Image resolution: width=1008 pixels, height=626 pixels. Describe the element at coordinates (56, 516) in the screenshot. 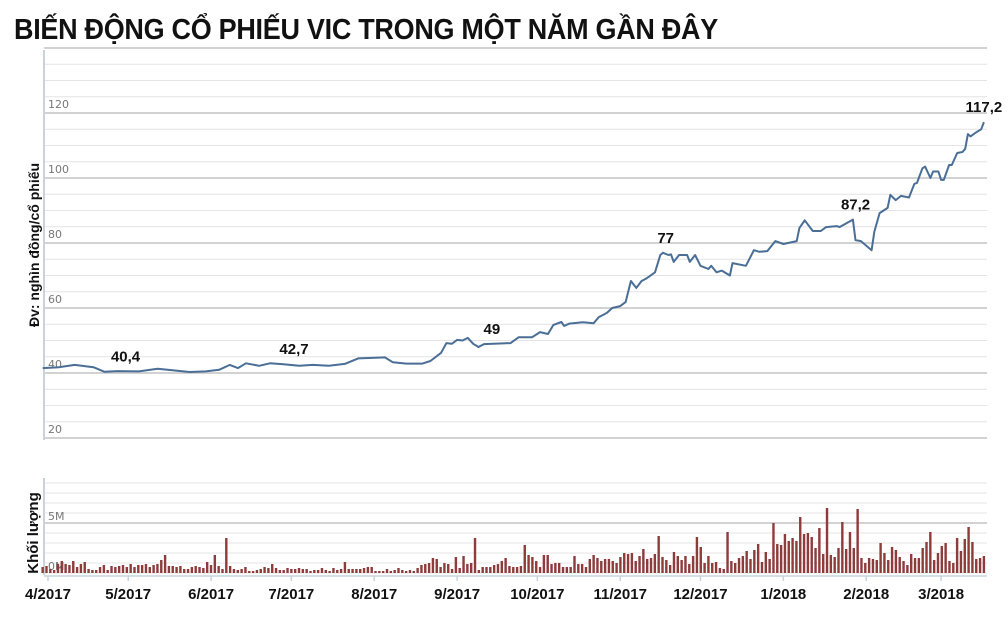

I see `volume-tick-label: 5M` at that location.